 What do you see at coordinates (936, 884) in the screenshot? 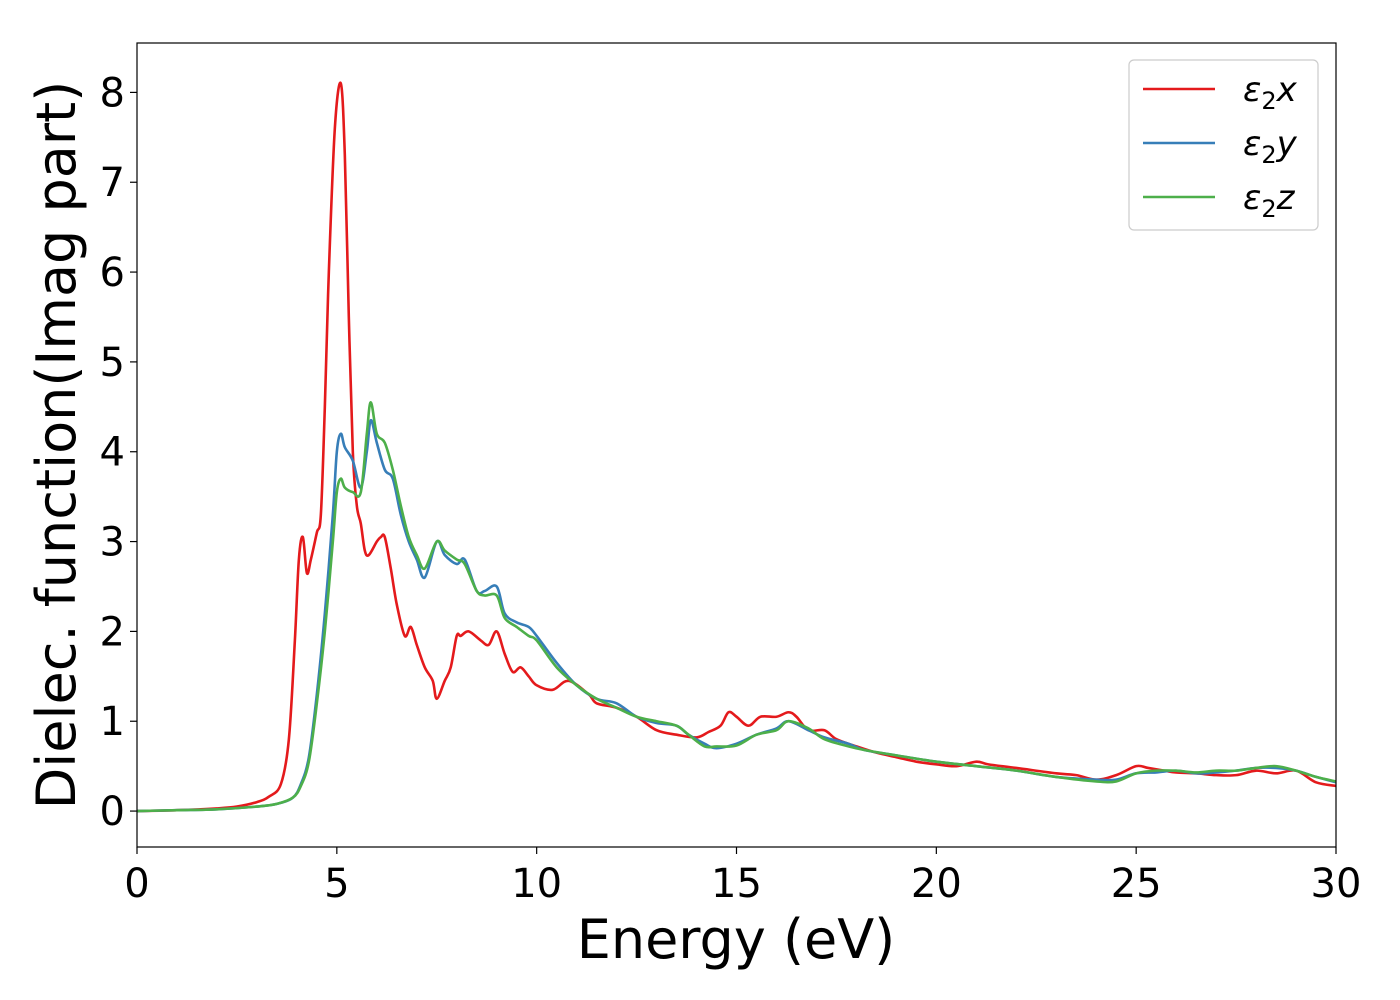
I see `x-tick-label: 20` at bounding box center [936, 884].